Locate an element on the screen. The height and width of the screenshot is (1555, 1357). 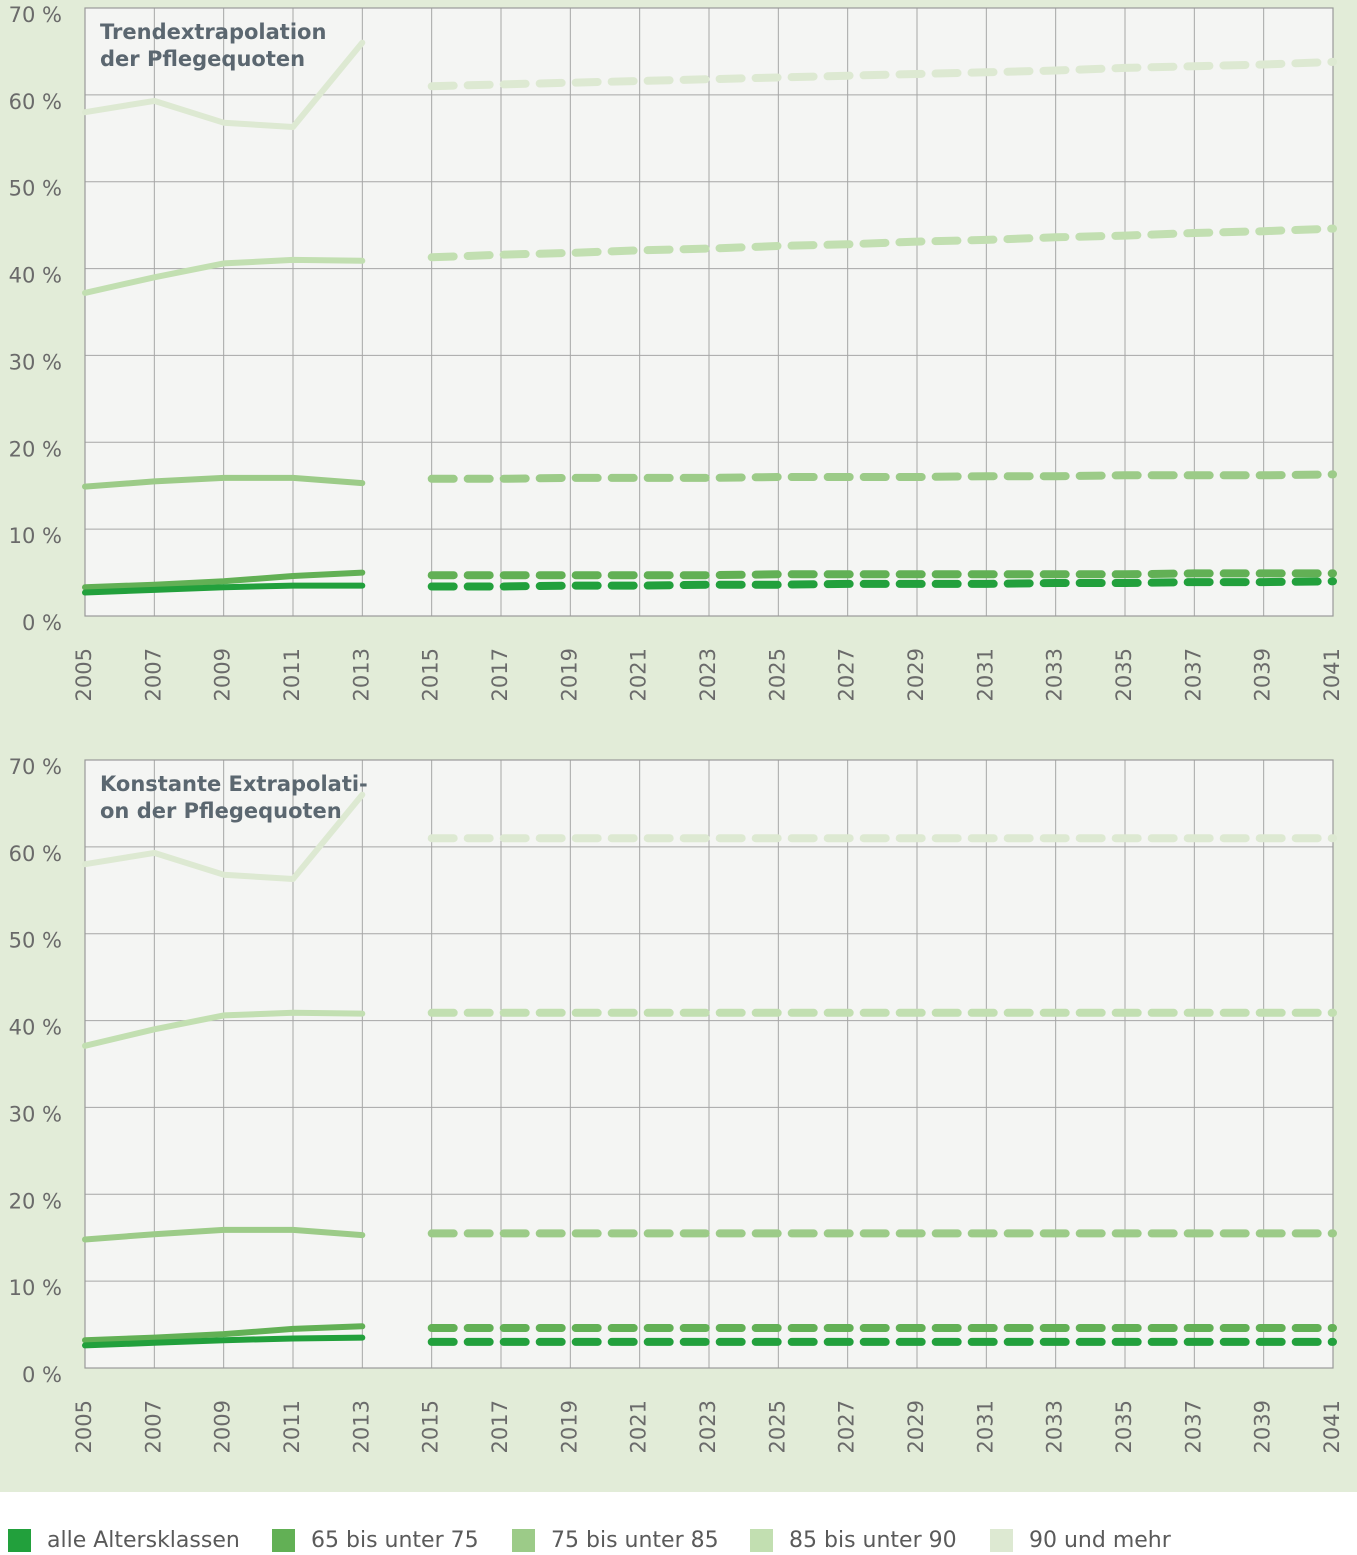
legend-label: 65 bis unter 75 is located at coordinates (395, 1540).